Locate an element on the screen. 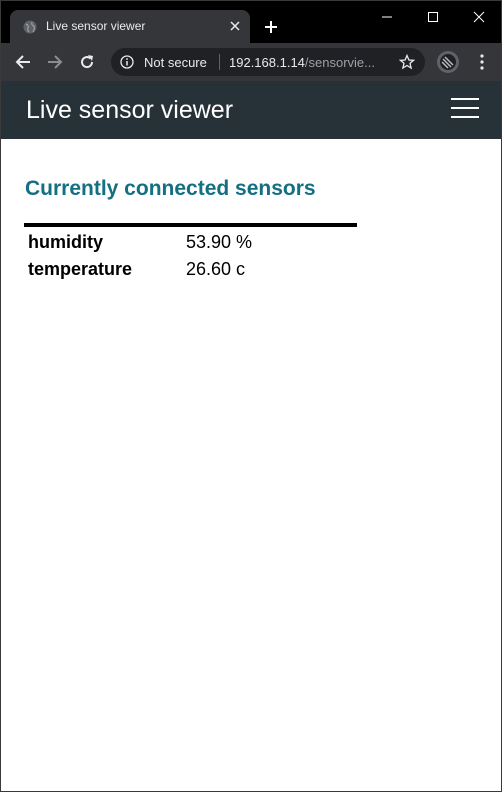 The height and width of the screenshot is (792, 502). hamburger-icon is located at coordinates (465, 110).